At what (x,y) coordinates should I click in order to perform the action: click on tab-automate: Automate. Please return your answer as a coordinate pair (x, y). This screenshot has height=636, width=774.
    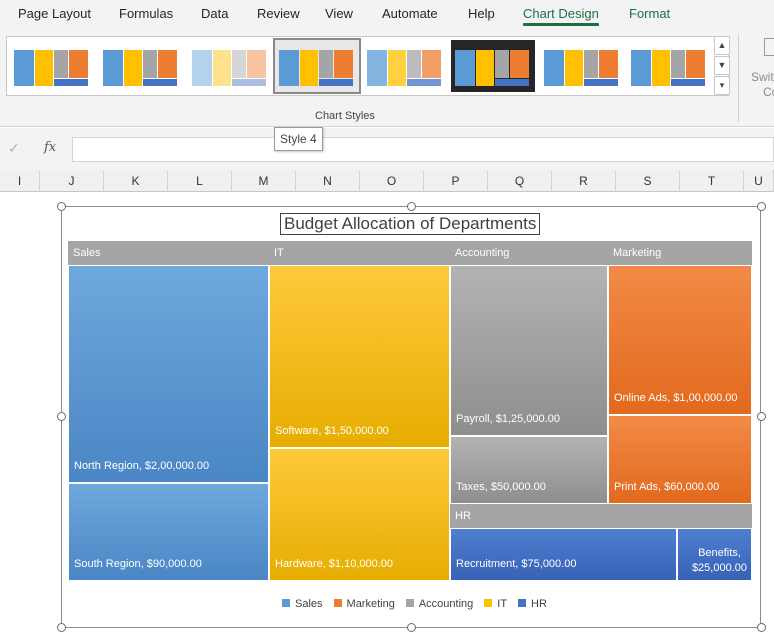
    Looking at the image, I should click on (410, 13).